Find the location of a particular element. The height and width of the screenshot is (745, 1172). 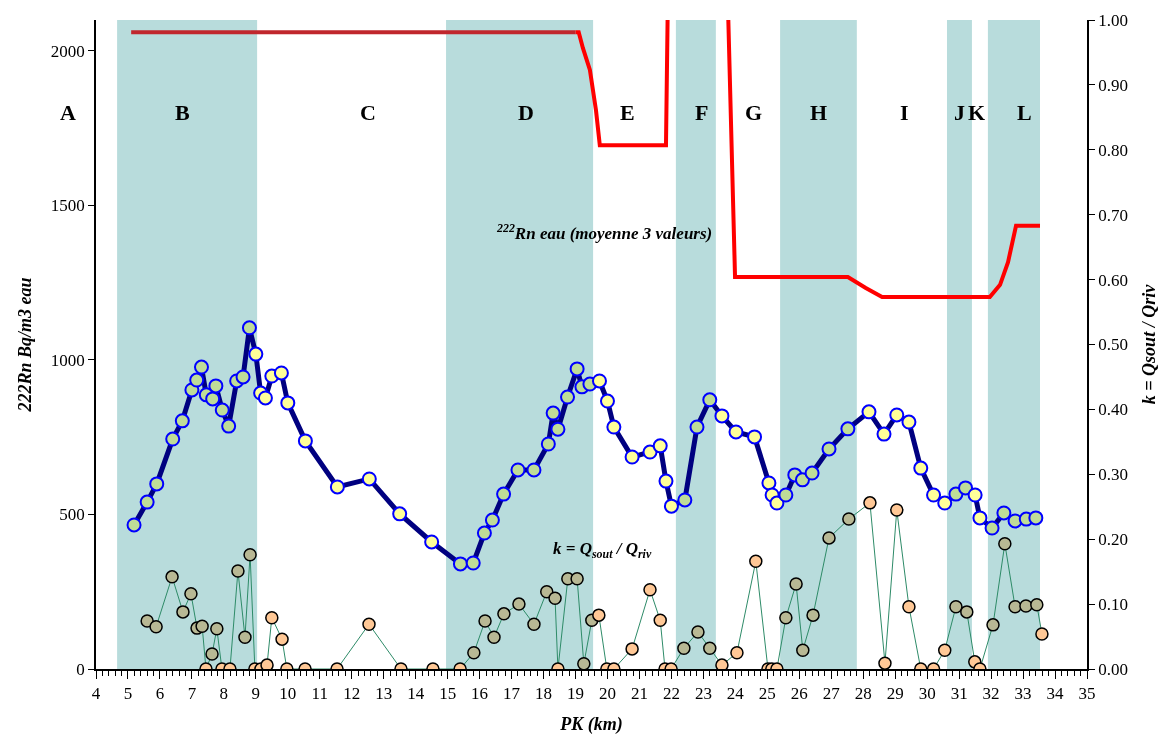

y-tick-label: 1000 is located at coordinates (67, 360).